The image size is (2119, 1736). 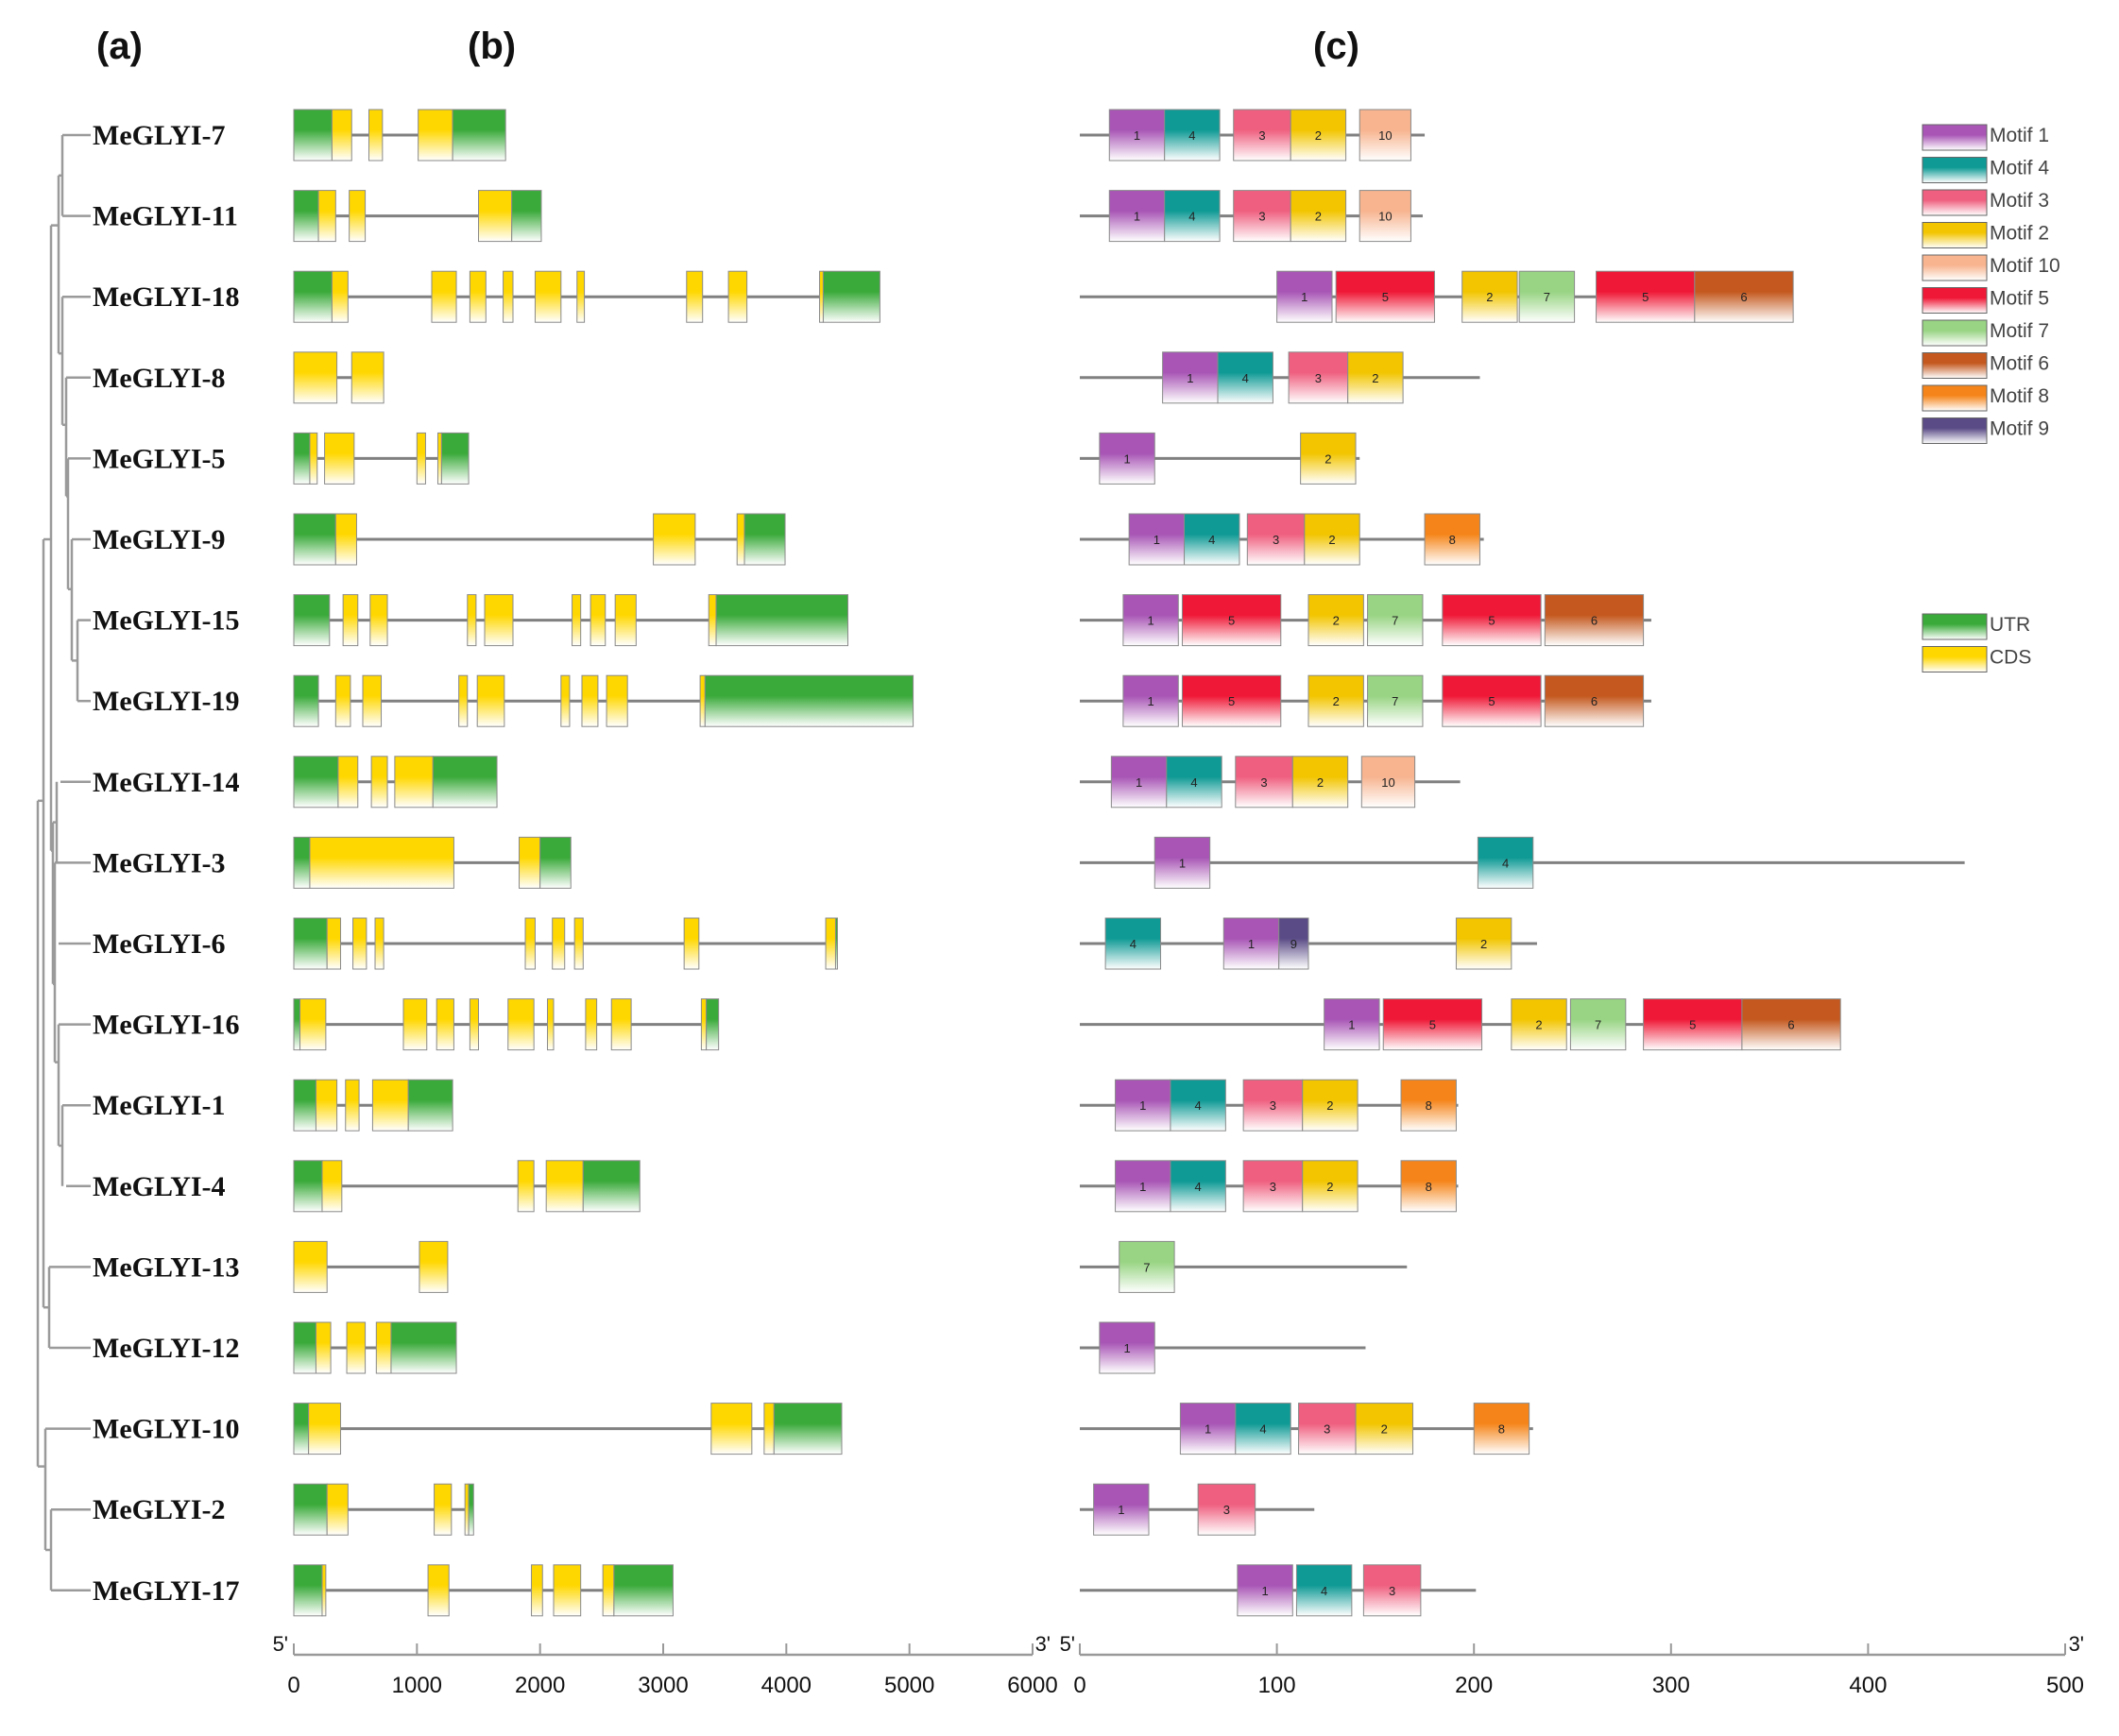 What do you see at coordinates (1032, 1685) in the screenshot?
I see `tick-label: 6000` at bounding box center [1032, 1685].